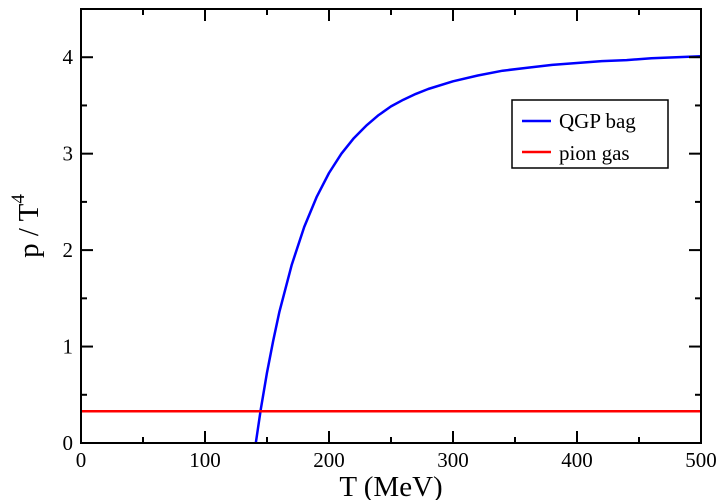  Describe the element at coordinates (29, 230) in the screenshot. I see `y-axis-title-main: p / T` at that location.